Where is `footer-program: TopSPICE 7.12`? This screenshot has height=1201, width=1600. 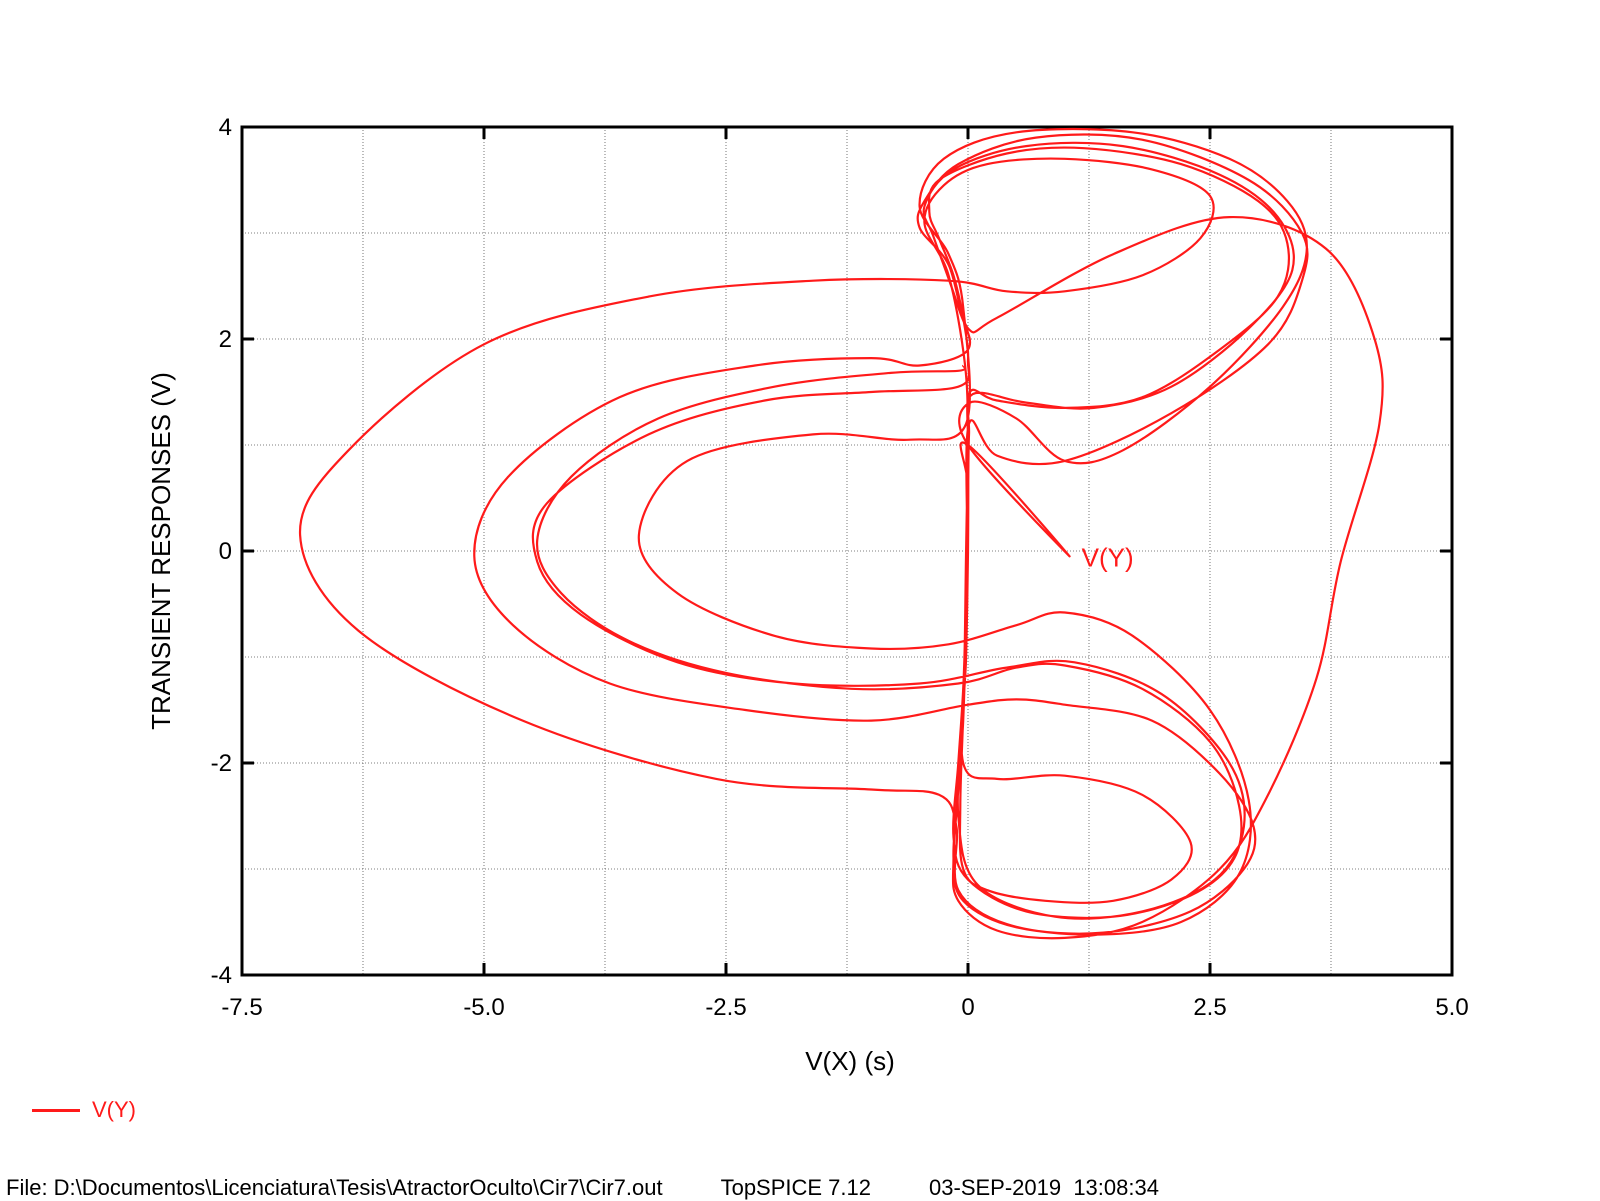 footer-program: TopSPICE 7.12 is located at coordinates (796, 1187).